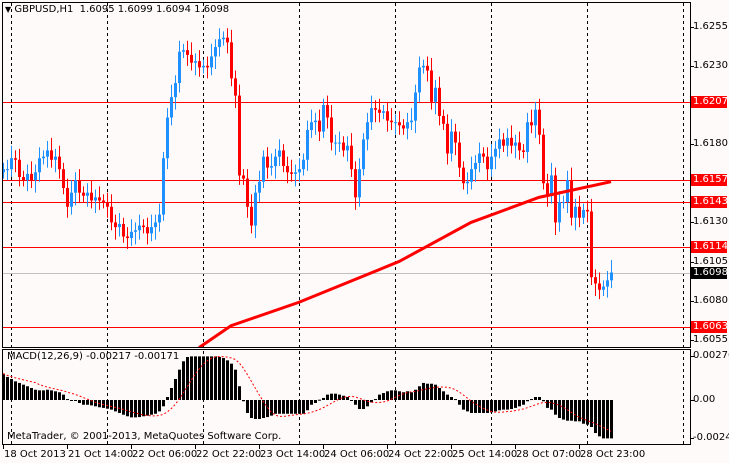  Describe the element at coordinates (709, 180) in the screenshot. I see `level-price-label: 1.6157` at that location.